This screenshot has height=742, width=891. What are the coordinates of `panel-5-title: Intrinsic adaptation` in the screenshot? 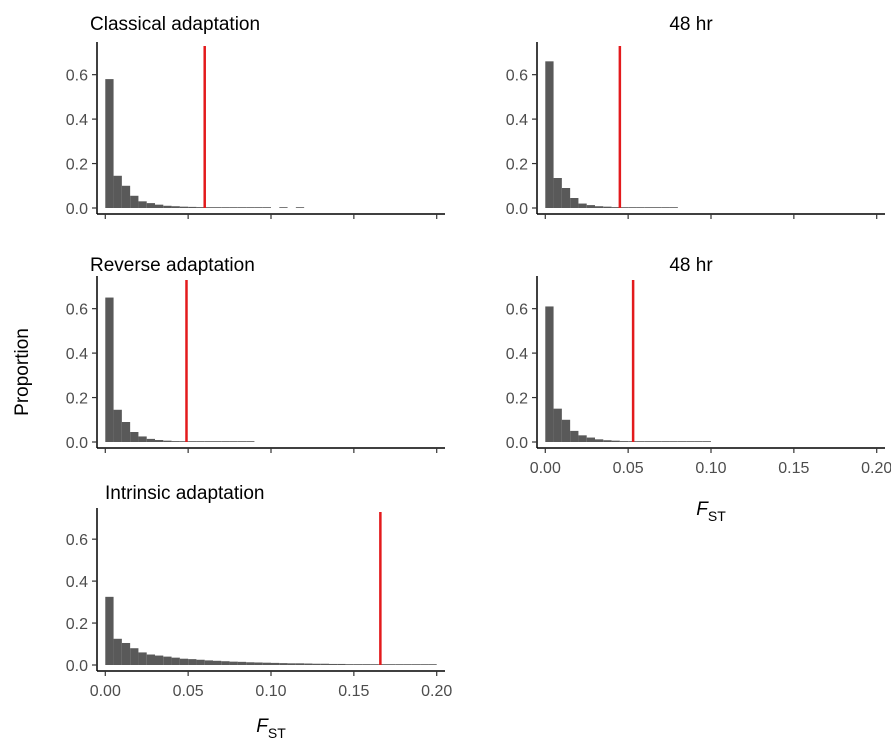 It's located at (185, 493).